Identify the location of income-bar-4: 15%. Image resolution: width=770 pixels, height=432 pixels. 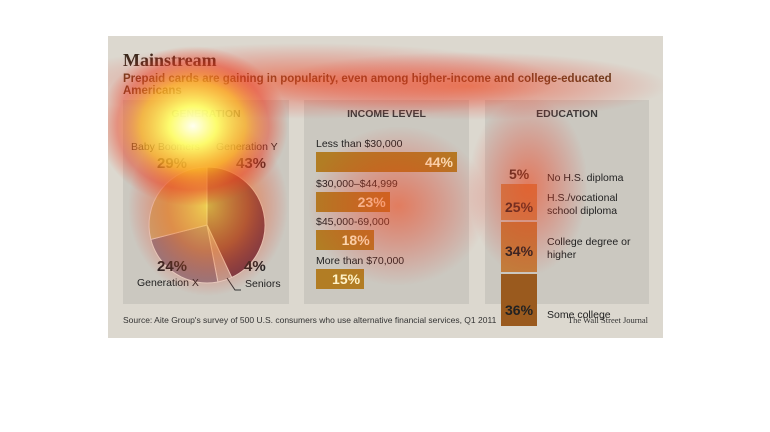
(340, 279).